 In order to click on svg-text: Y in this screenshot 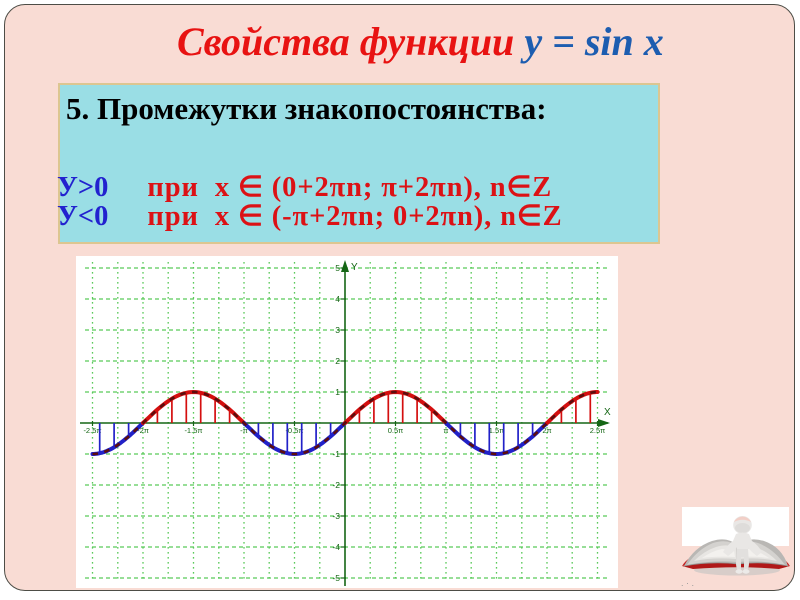, I will do `click(354, 267)`.